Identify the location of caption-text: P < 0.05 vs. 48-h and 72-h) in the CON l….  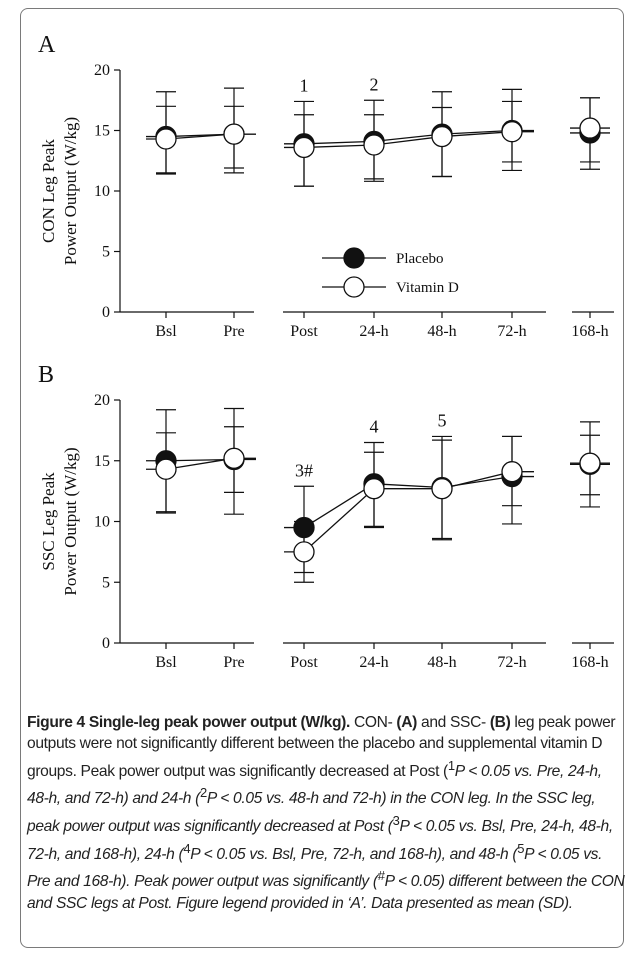
(311, 813).